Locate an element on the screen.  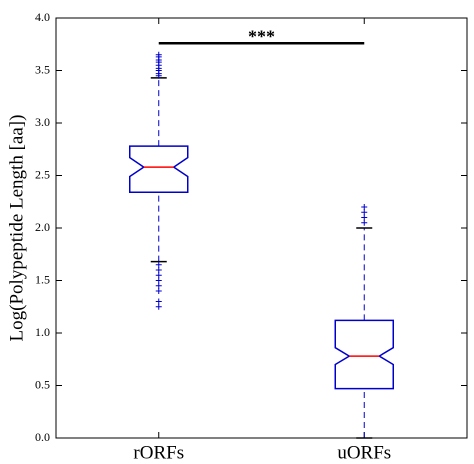
y-tick-label: 0.5 is located at coordinates (42, 384).